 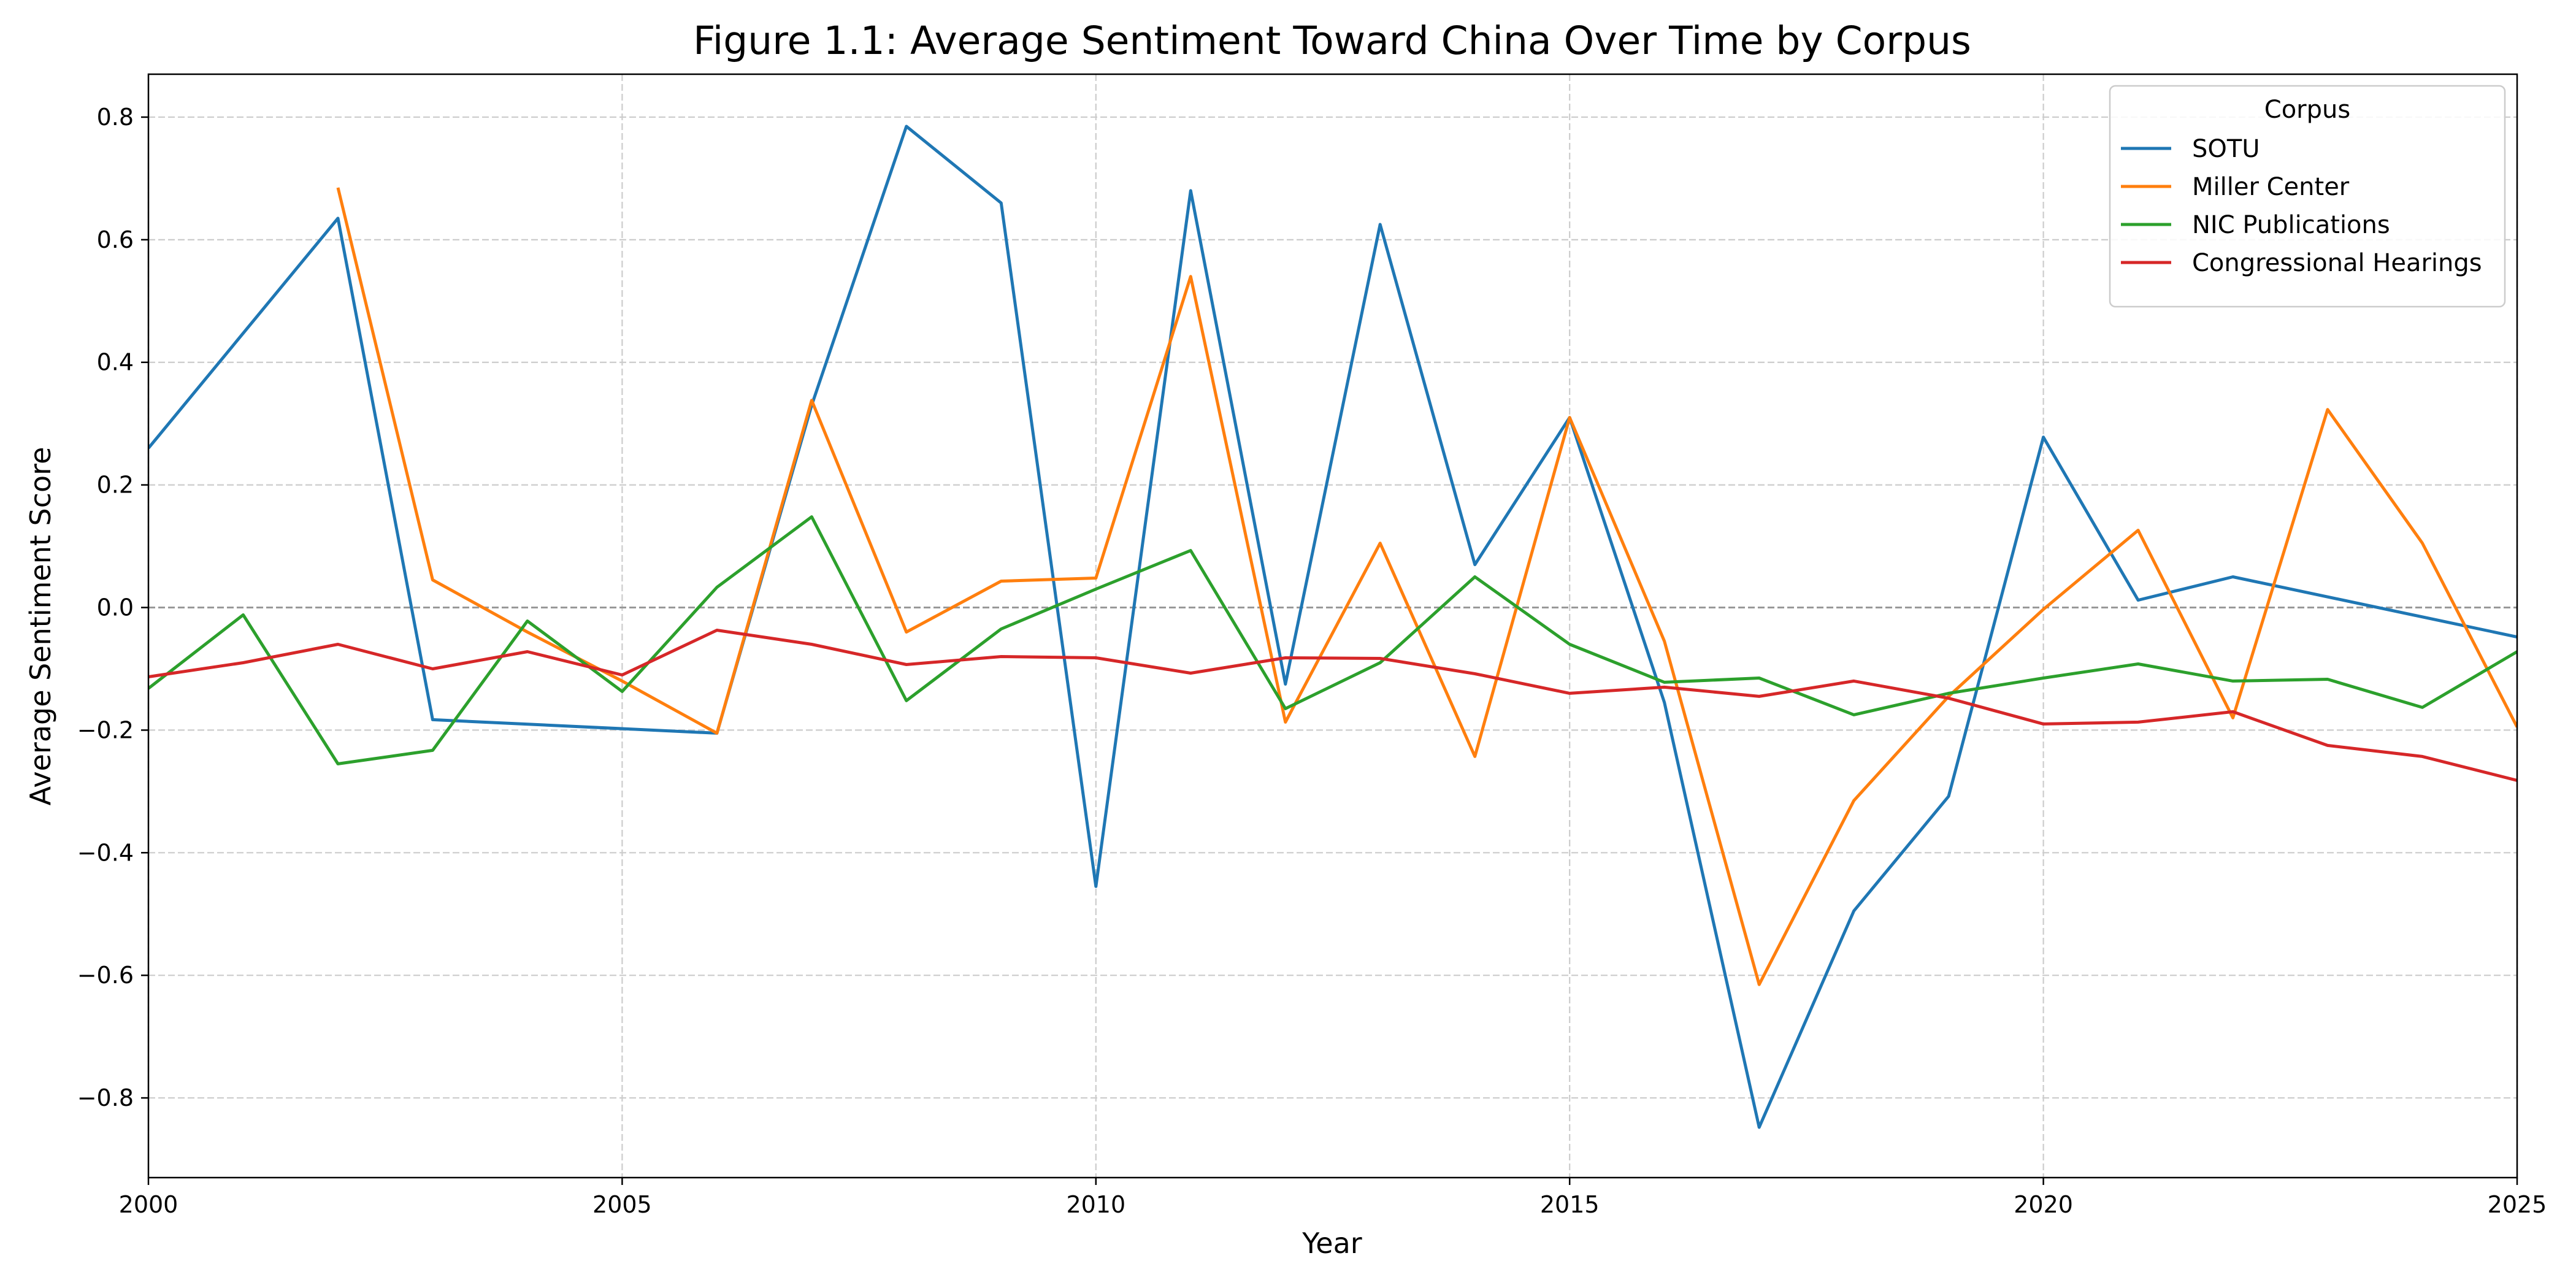 What do you see at coordinates (105, 729) in the screenshot?
I see `y-tick-label: −0.2` at bounding box center [105, 729].